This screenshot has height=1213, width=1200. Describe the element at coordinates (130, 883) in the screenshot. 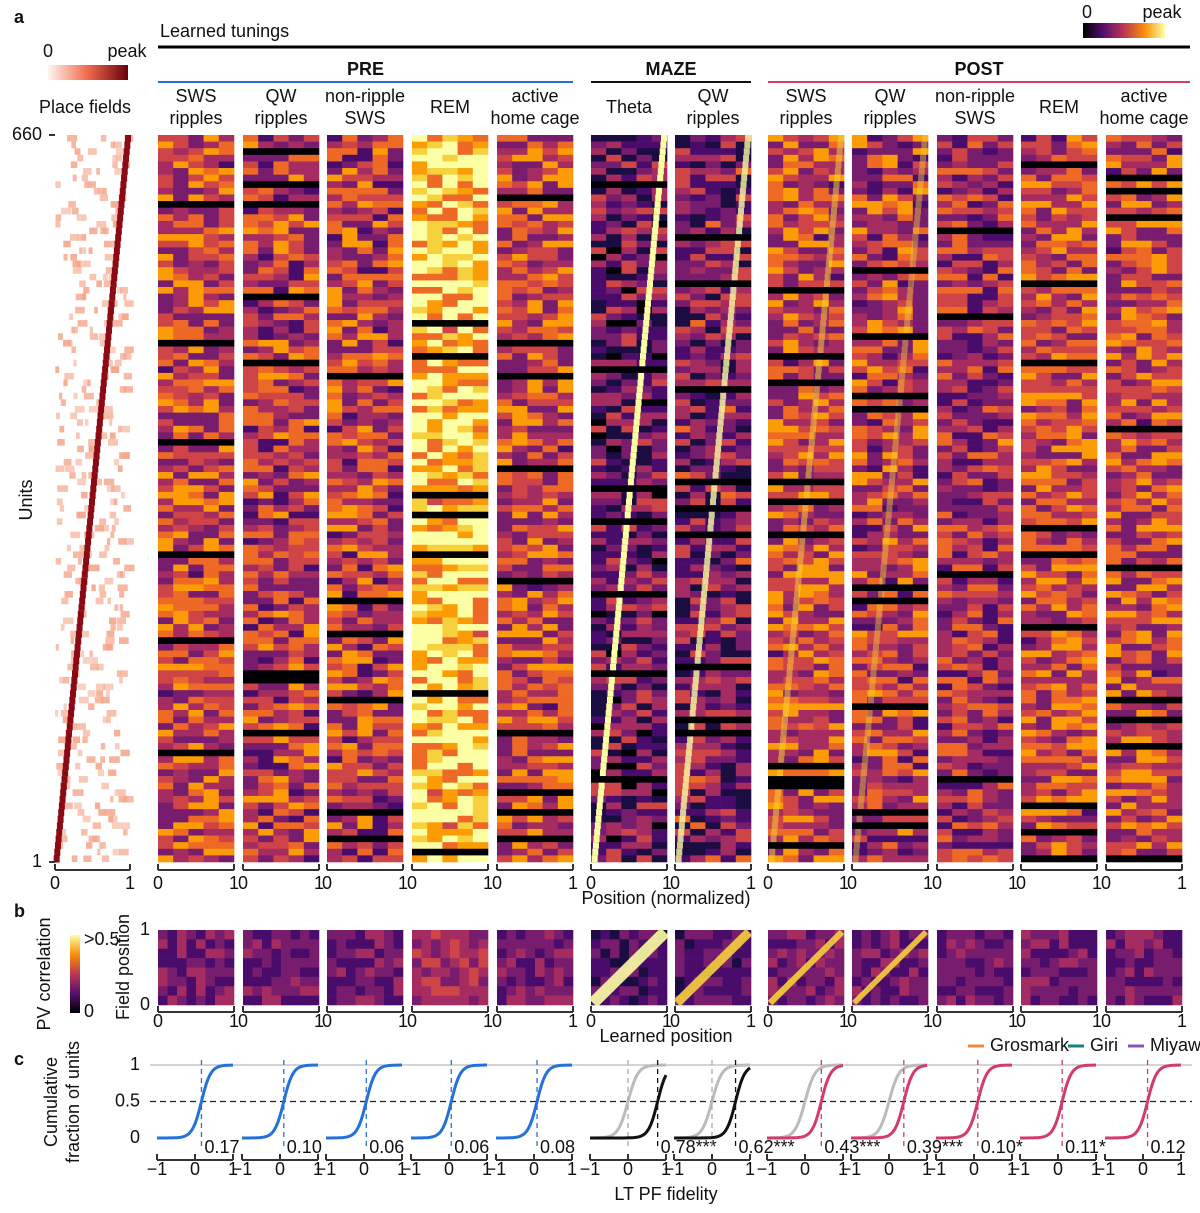

I see `x-tick-label: 1` at that location.